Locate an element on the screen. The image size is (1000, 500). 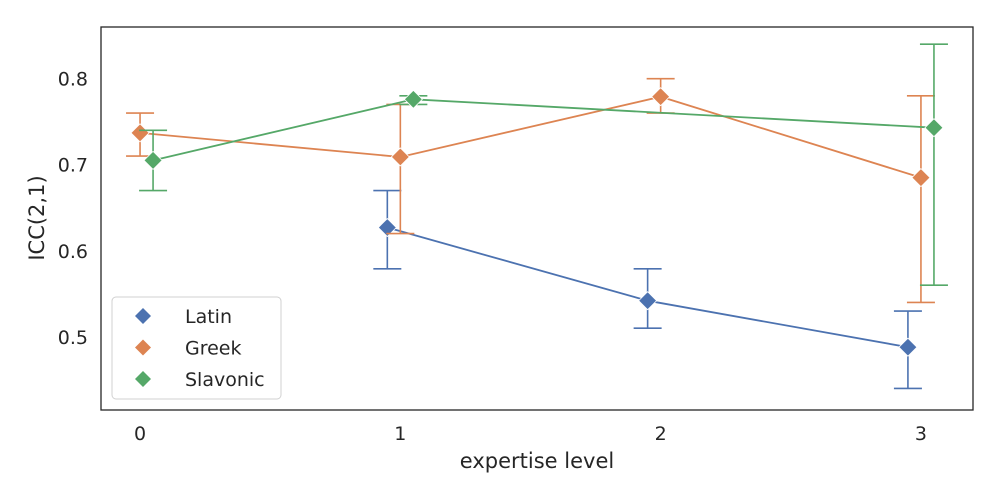
x-tick-label: 3 is located at coordinates (921, 434).